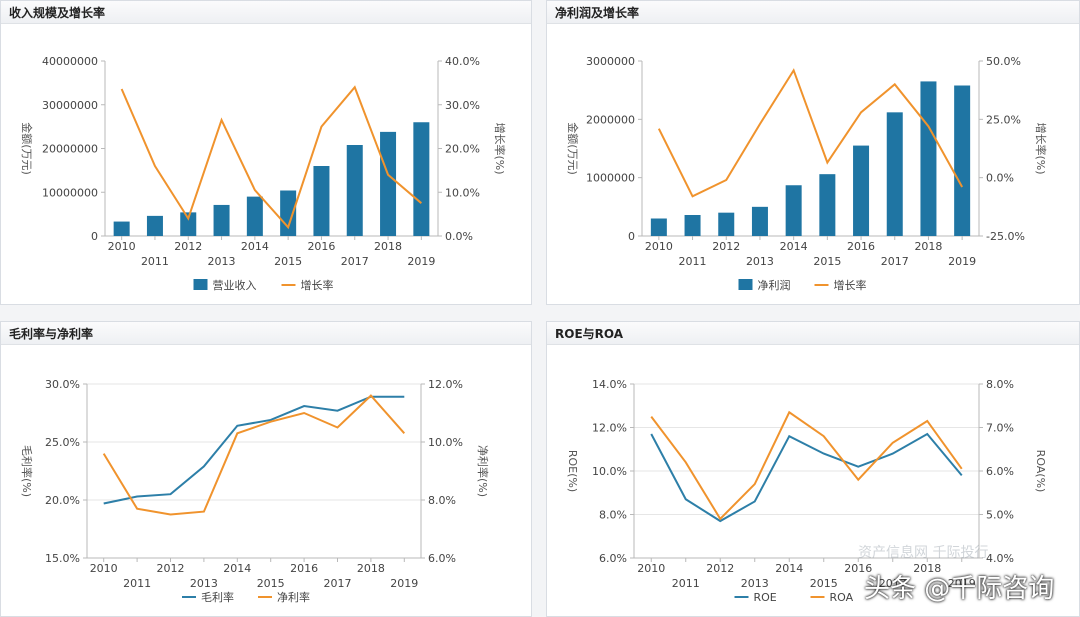 The width and height of the screenshot is (1080, 617). Describe the element at coordinates (1040, 471) in the screenshot. I see `y2-axis-title: ROA(%)` at that location.